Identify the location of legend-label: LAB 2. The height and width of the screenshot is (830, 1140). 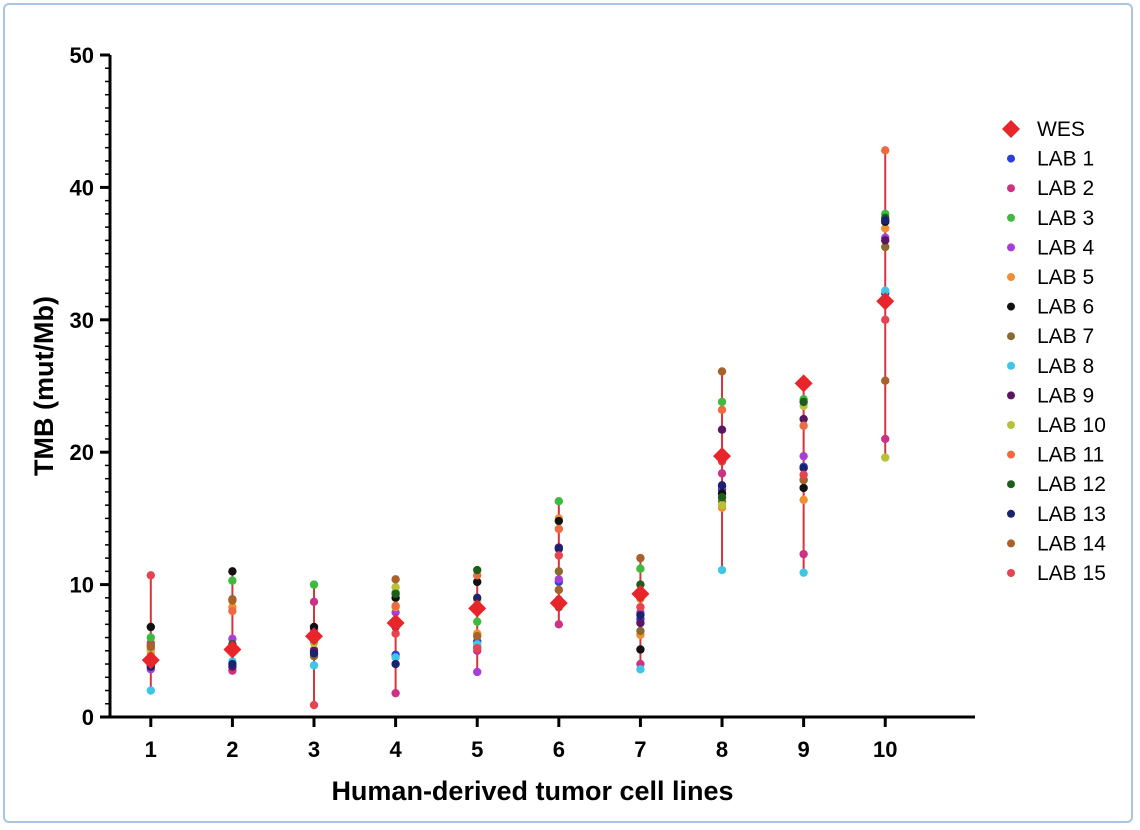
(1065, 188).